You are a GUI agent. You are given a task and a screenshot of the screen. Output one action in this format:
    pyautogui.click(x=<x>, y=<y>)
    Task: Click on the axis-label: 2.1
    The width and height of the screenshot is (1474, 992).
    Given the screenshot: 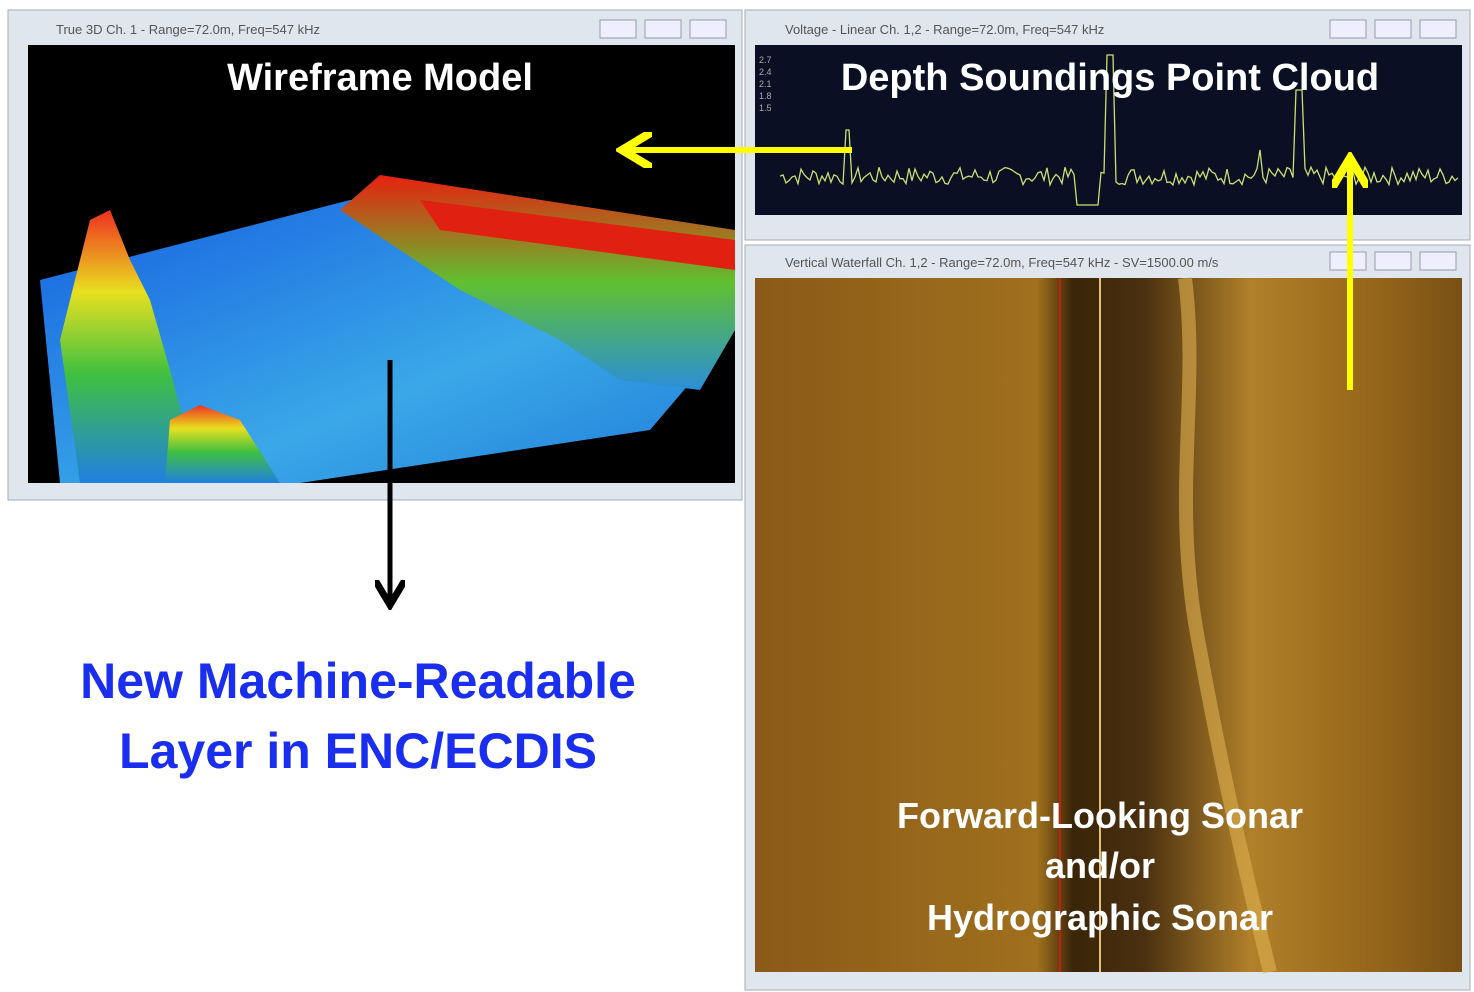 What is the action you would take?
    pyautogui.click(x=765, y=84)
    